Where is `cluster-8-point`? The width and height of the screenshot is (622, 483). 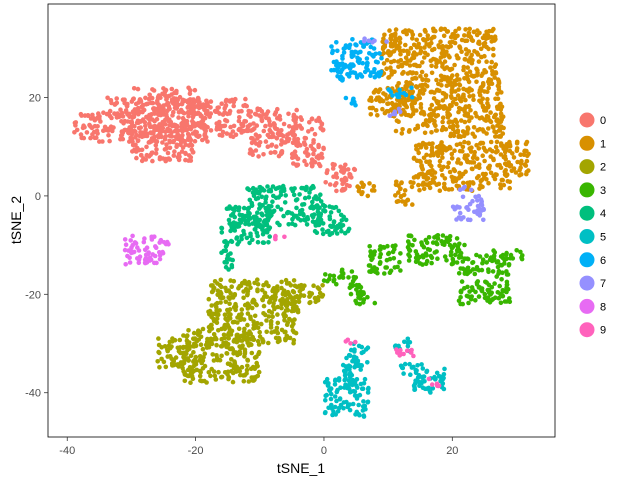
cluster-8-point is located at coordinates (125, 264).